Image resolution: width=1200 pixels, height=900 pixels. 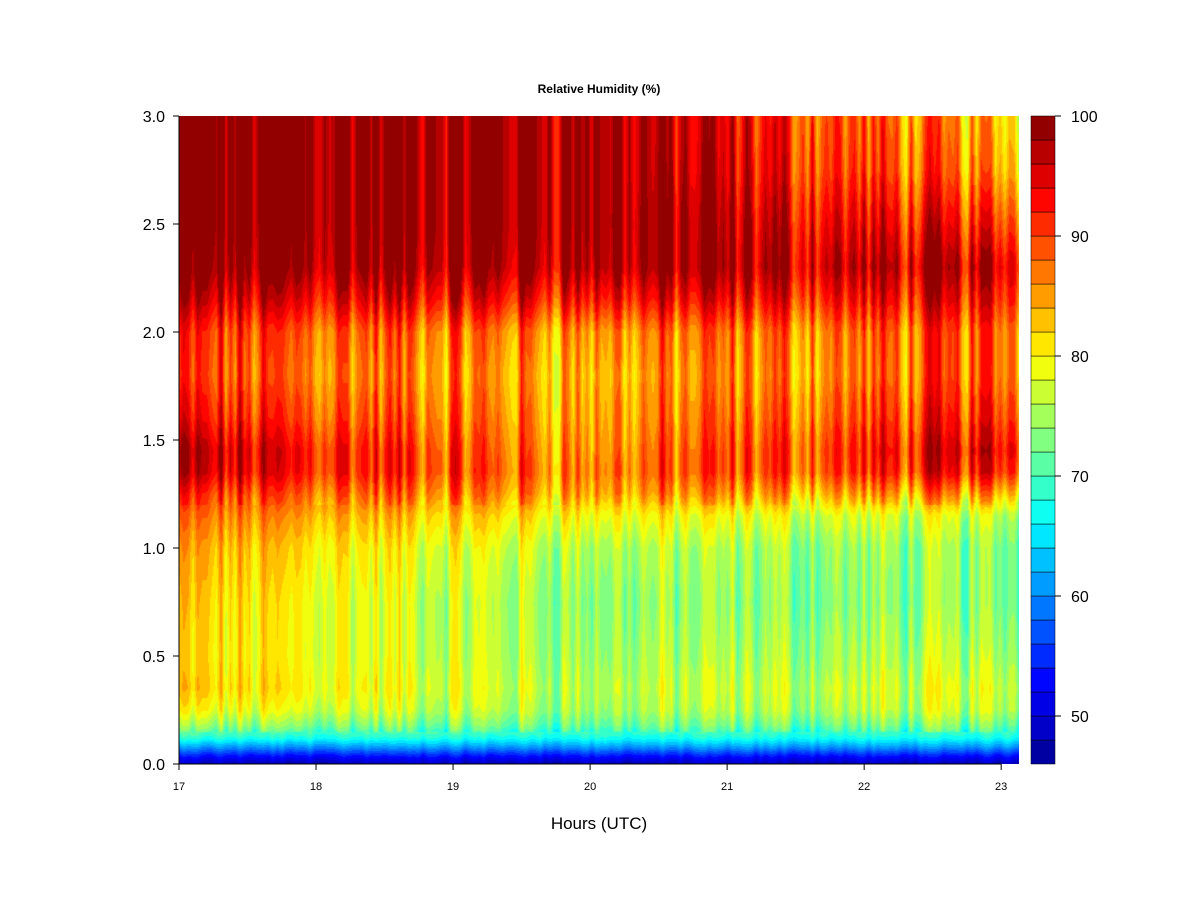 I want to click on x-tick-label: 20, so click(x=590, y=787).